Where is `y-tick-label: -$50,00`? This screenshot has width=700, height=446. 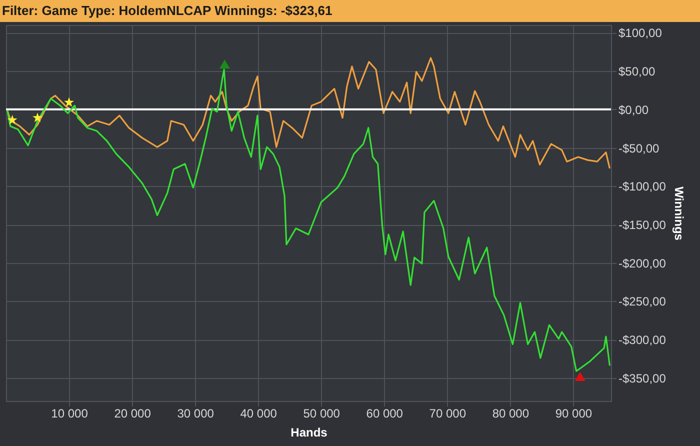 y-tick-label: -$50,00 is located at coordinates (639, 148).